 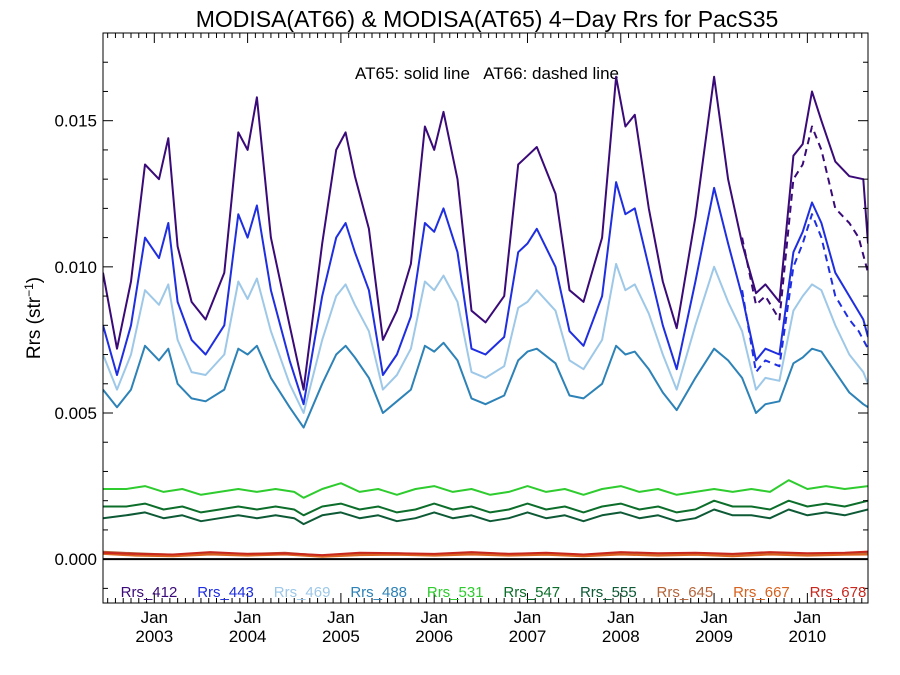 What do you see at coordinates (685, 592) in the screenshot?
I see `legend-entry-rrs-645: Rrs_645` at bounding box center [685, 592].